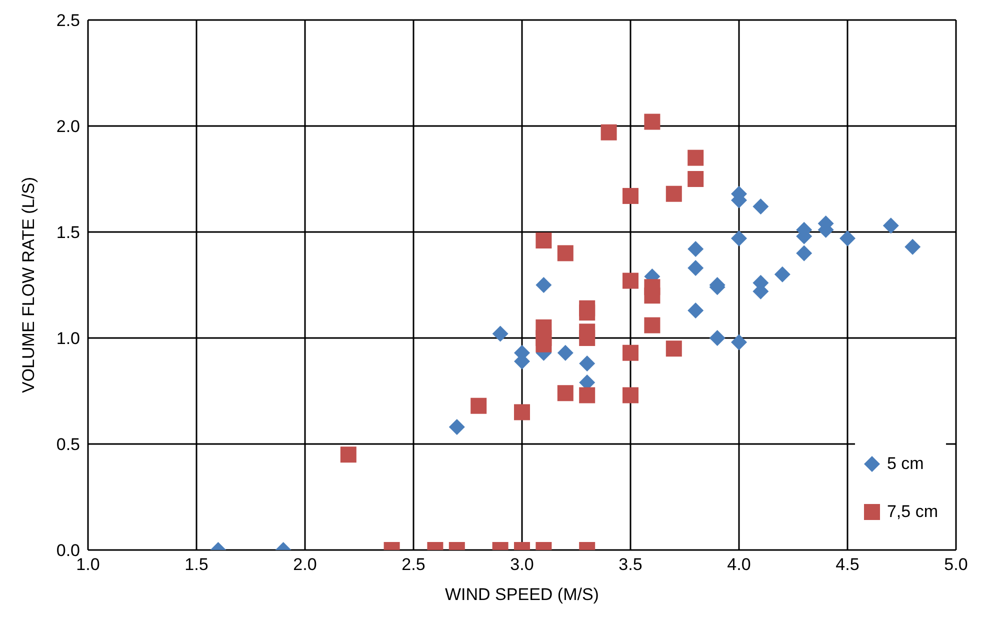  Describe the element at coordinates (88, 564) in the screenshot. I see `x-tick-label: 1.0` at that location.